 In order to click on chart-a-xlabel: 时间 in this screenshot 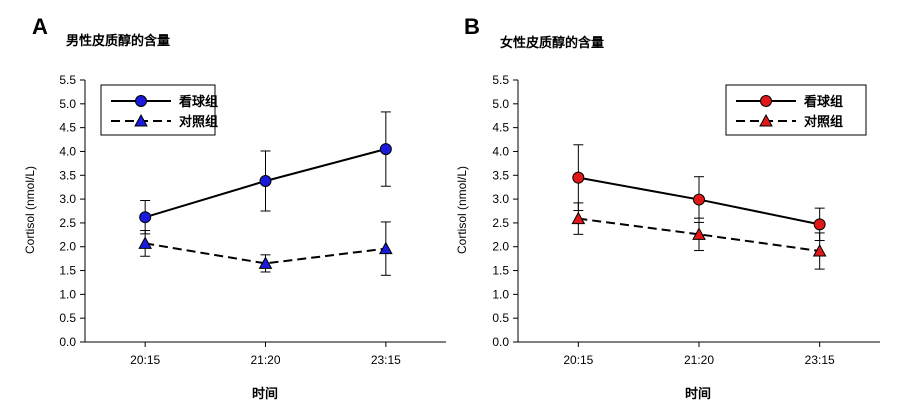, I will do `click(265, 393)`.